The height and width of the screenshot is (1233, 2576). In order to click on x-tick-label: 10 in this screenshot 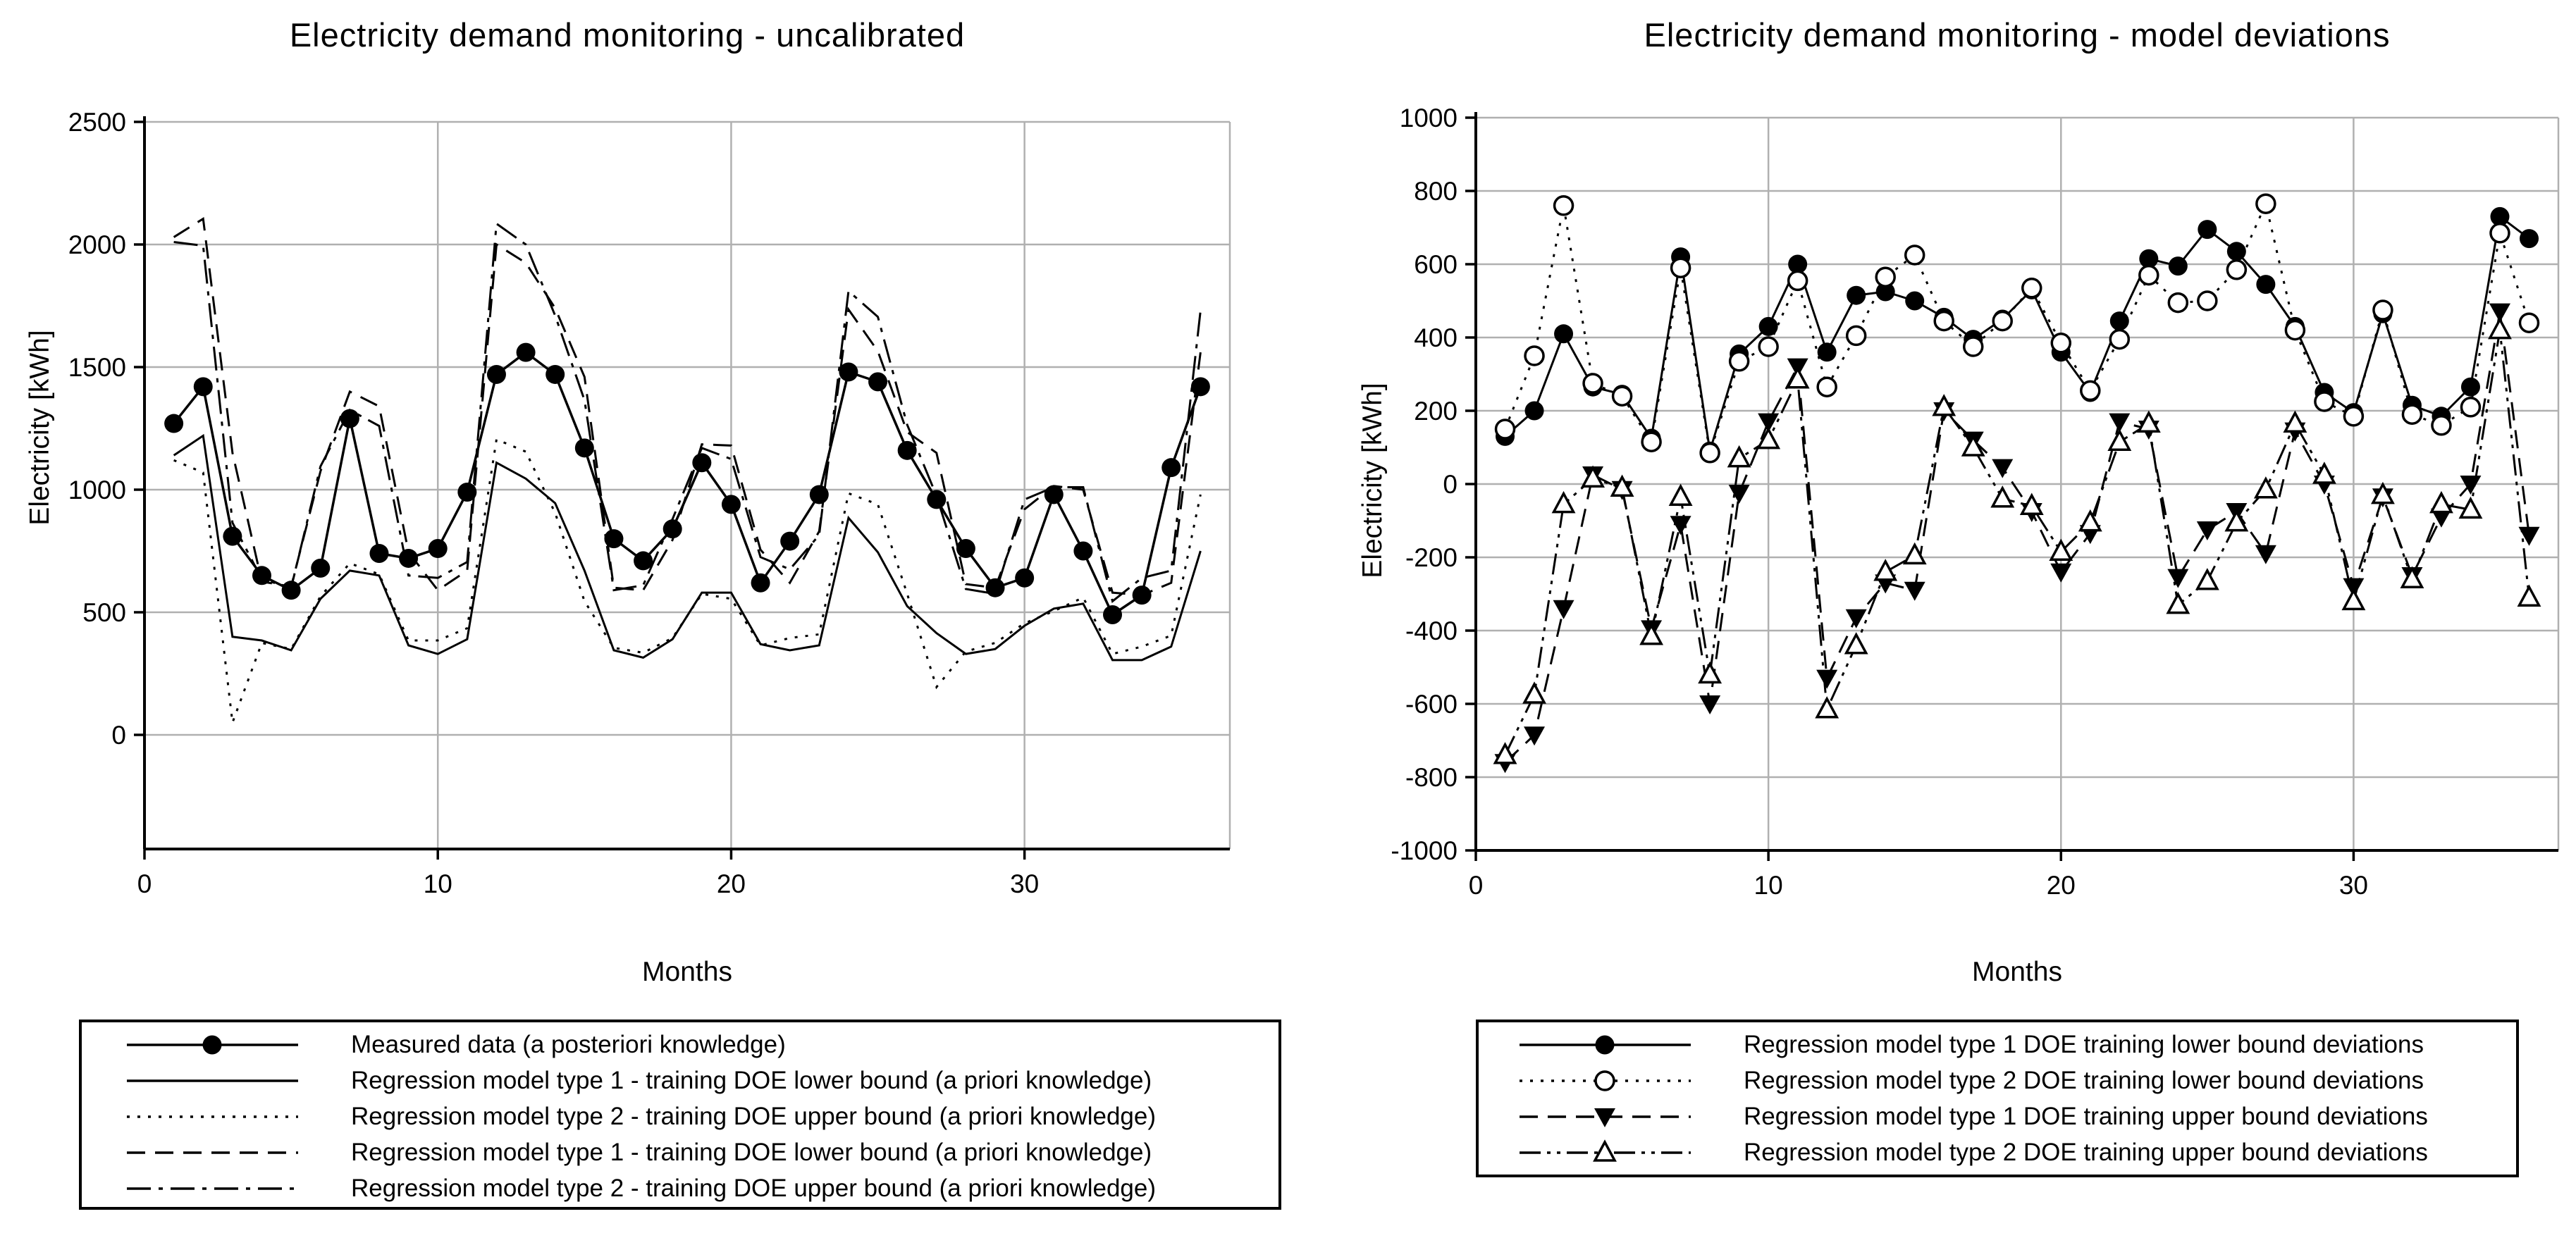, I will do `click(1768, 886)`.